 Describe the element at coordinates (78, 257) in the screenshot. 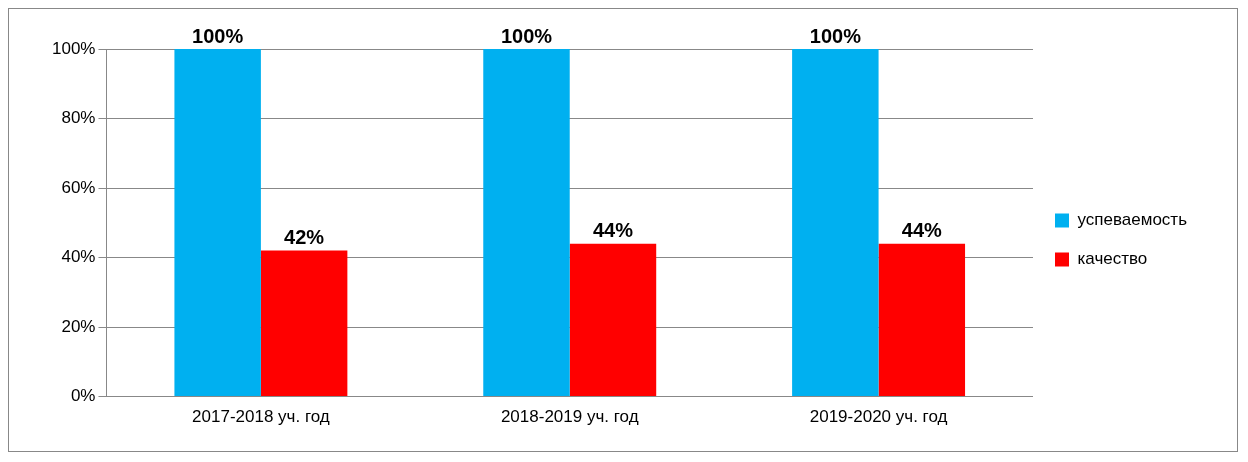

I see `y-tick-label: 40%` at that location.